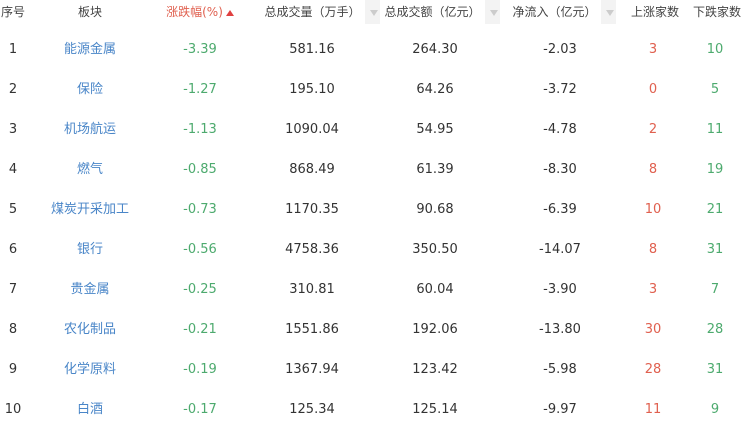  I want to click on volume-value: 310.81, so click(312, 289).